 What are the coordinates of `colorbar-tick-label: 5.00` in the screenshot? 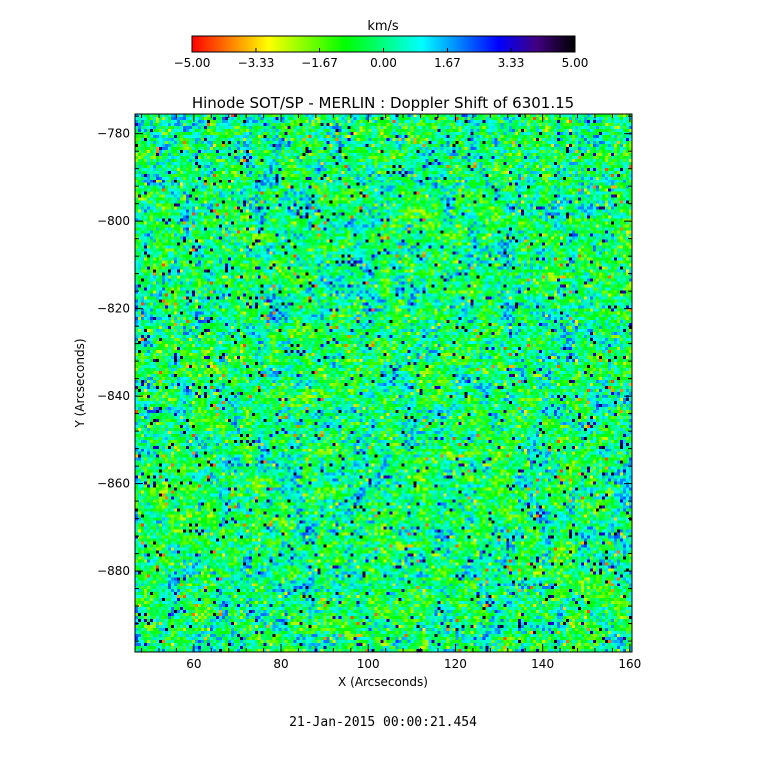 It's located at (575, 63).